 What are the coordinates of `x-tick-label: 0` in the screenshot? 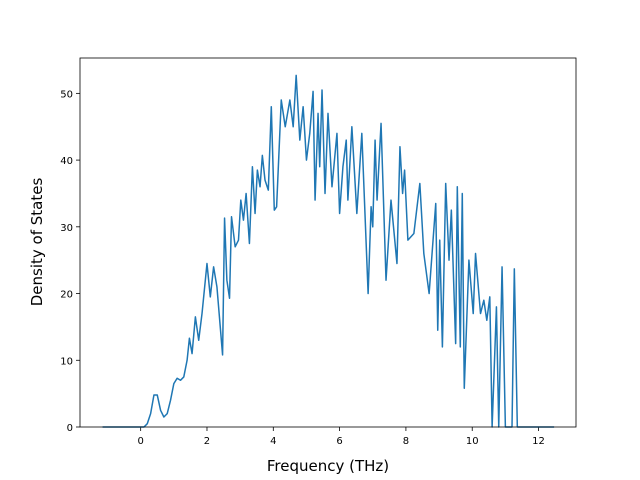 It's located at (140, 441).